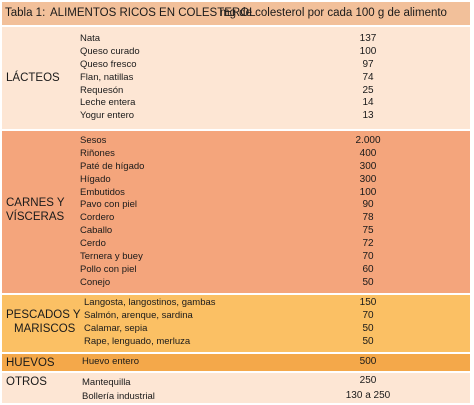  Describe the element at coordinates (368, 244) in the screenshot. I see `value-cell: 72` at that location.